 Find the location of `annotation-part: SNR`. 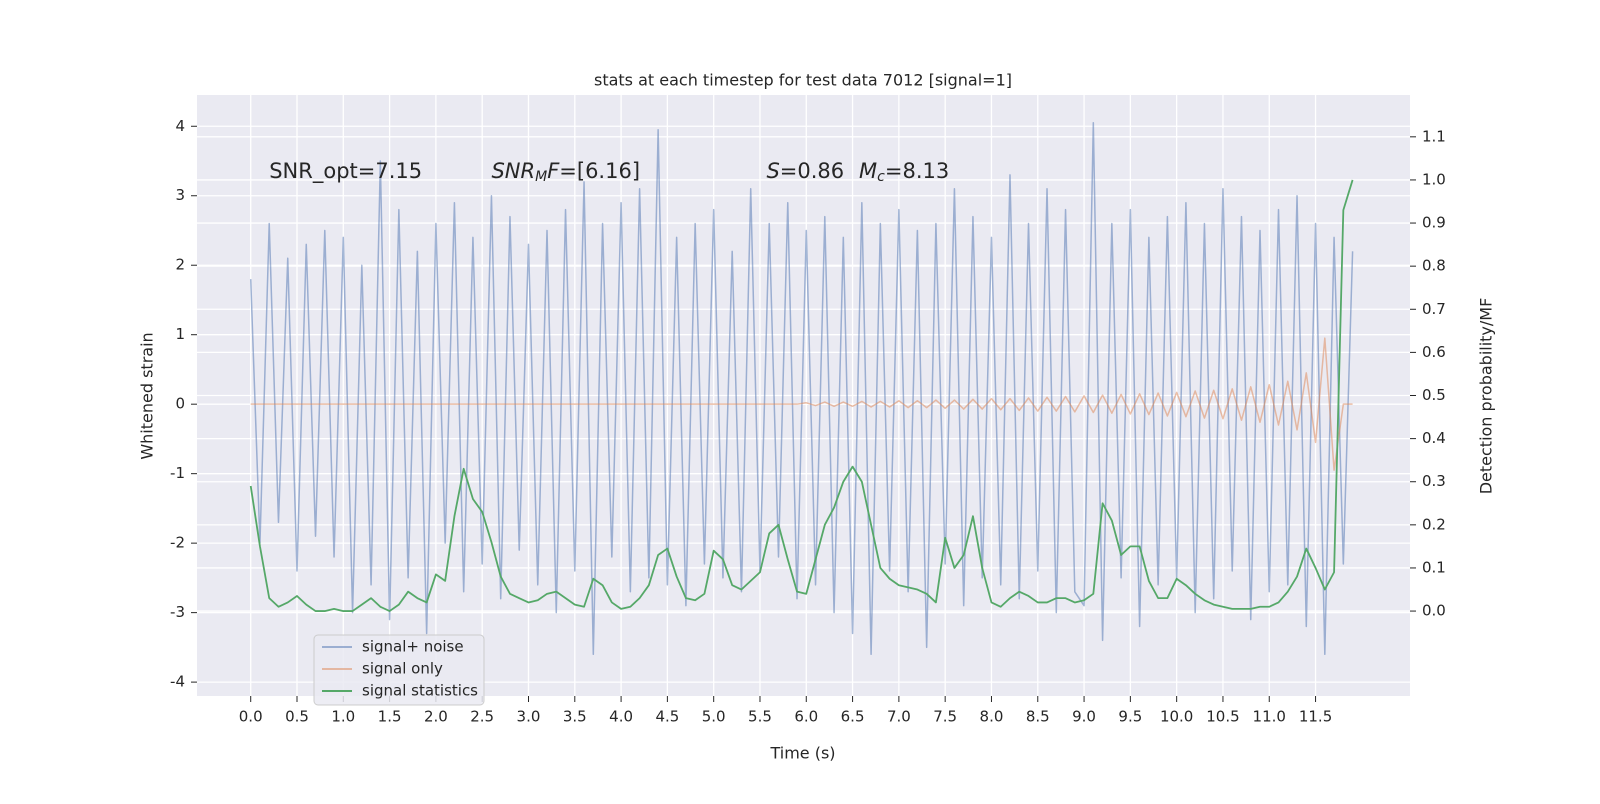

annotation-part: SNR is located at coordinates (513, 171).